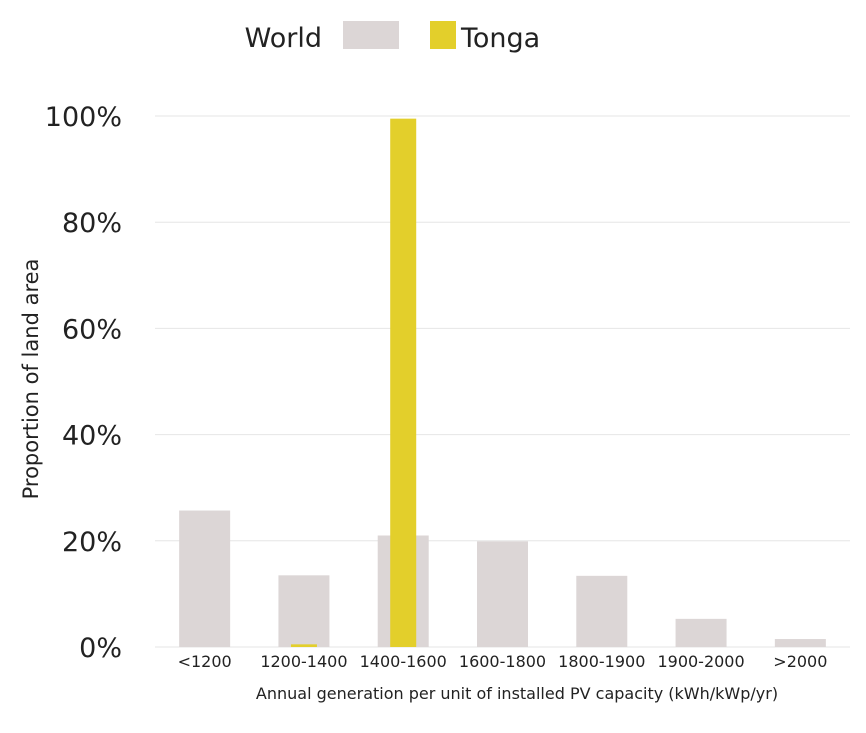  What do you see at coordinates (92, 329) in the screenshot?
I see `y-tick-label: 60%` at bounding box center [92, 329].